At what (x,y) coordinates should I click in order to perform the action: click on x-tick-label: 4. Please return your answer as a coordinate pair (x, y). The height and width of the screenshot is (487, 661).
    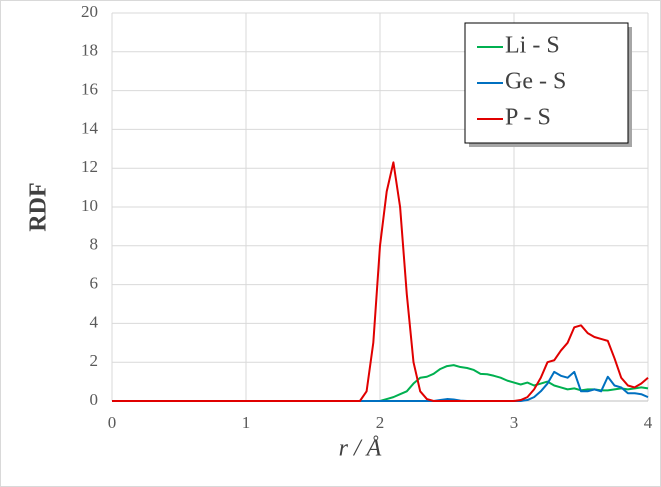
    Looking at the image, I should click on (648, 422).